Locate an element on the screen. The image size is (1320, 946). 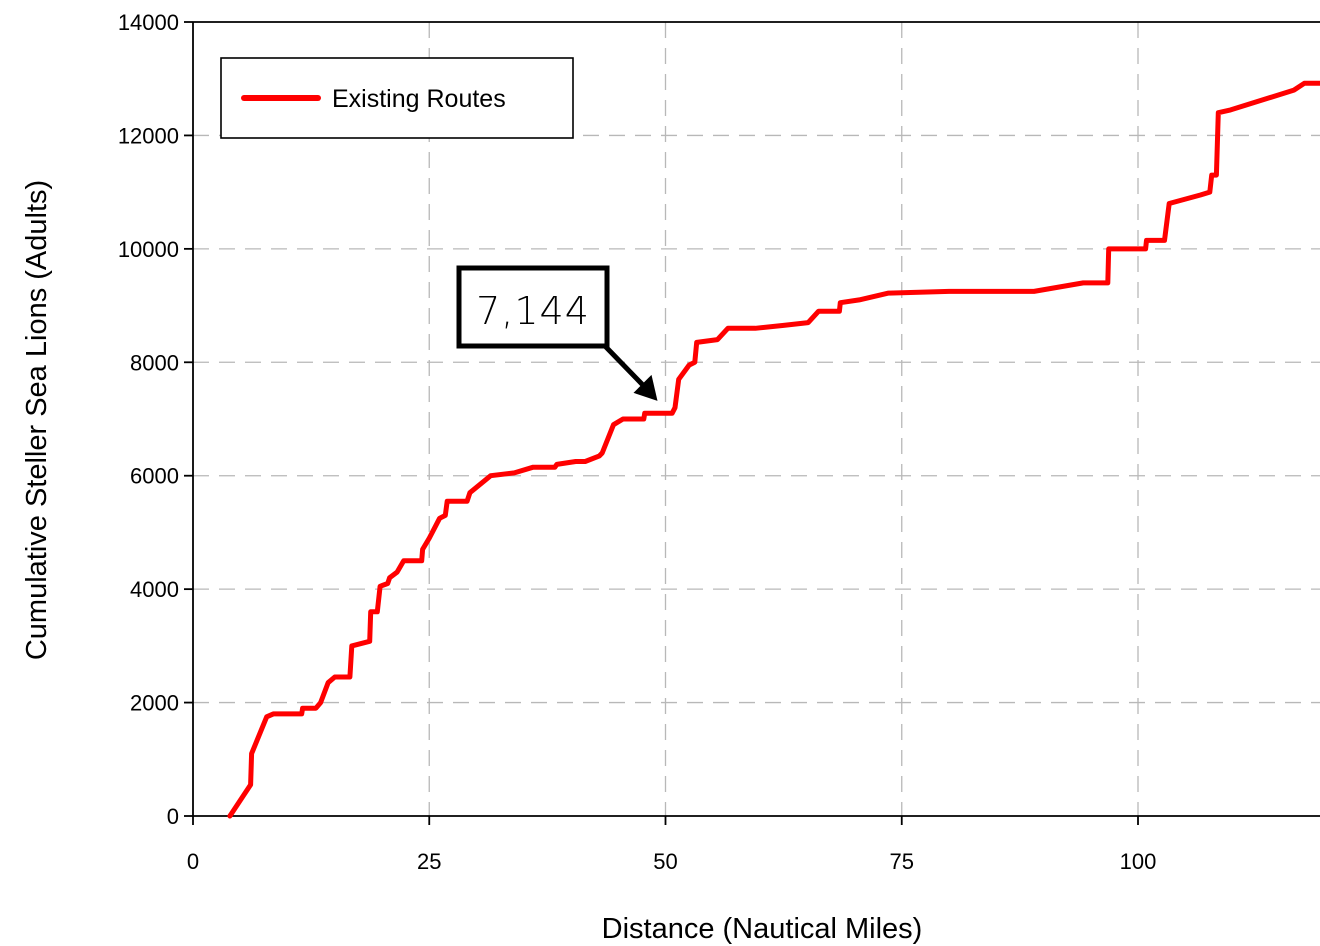
y-axis-title: Cumulative Steller Sea Lions (Adults) is located at coordinates (37, 420).